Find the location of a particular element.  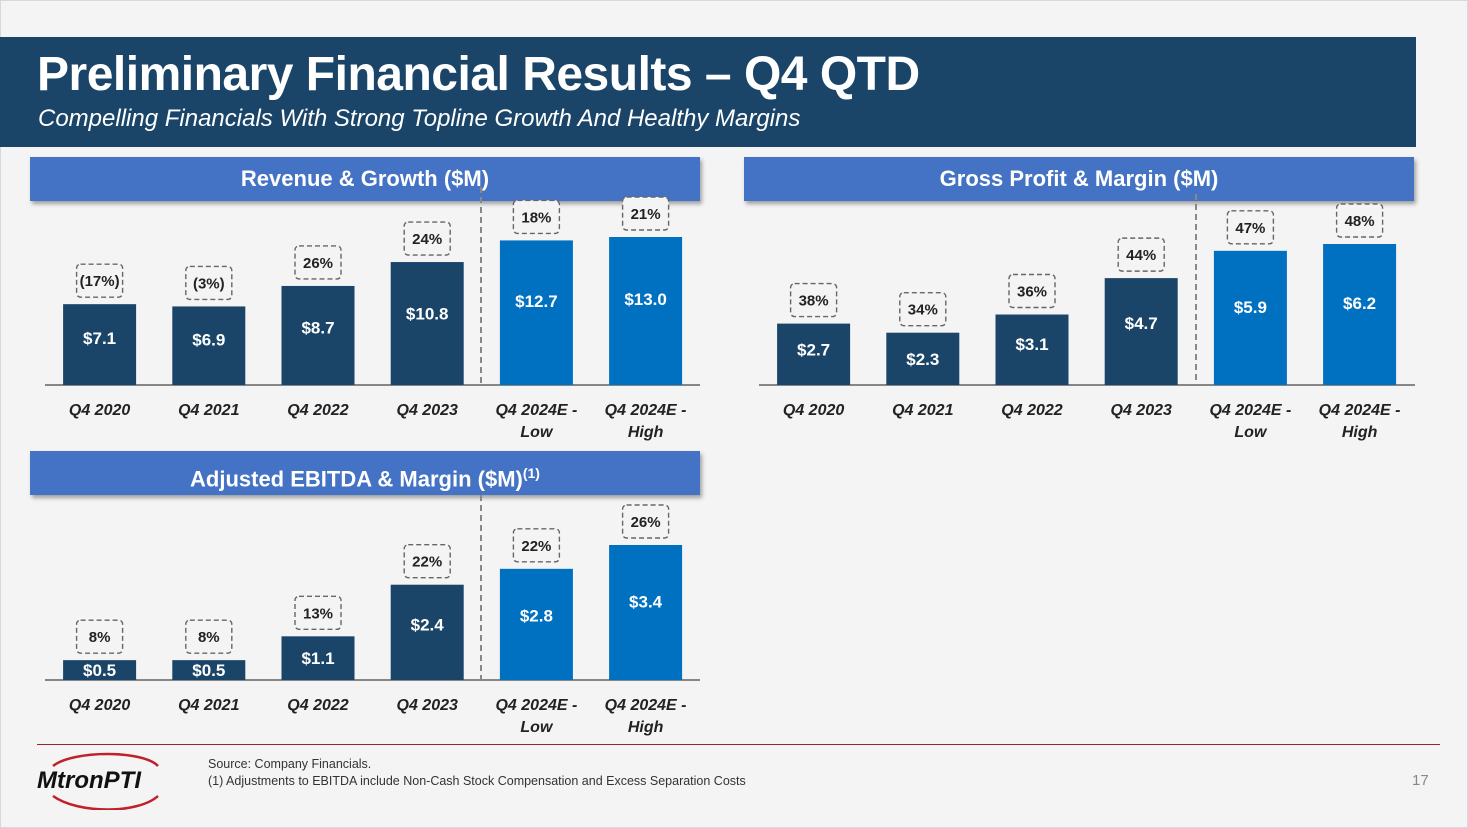

gross-tick-label-2-0: Q4 2022 is located at coordinates (1031, 410).